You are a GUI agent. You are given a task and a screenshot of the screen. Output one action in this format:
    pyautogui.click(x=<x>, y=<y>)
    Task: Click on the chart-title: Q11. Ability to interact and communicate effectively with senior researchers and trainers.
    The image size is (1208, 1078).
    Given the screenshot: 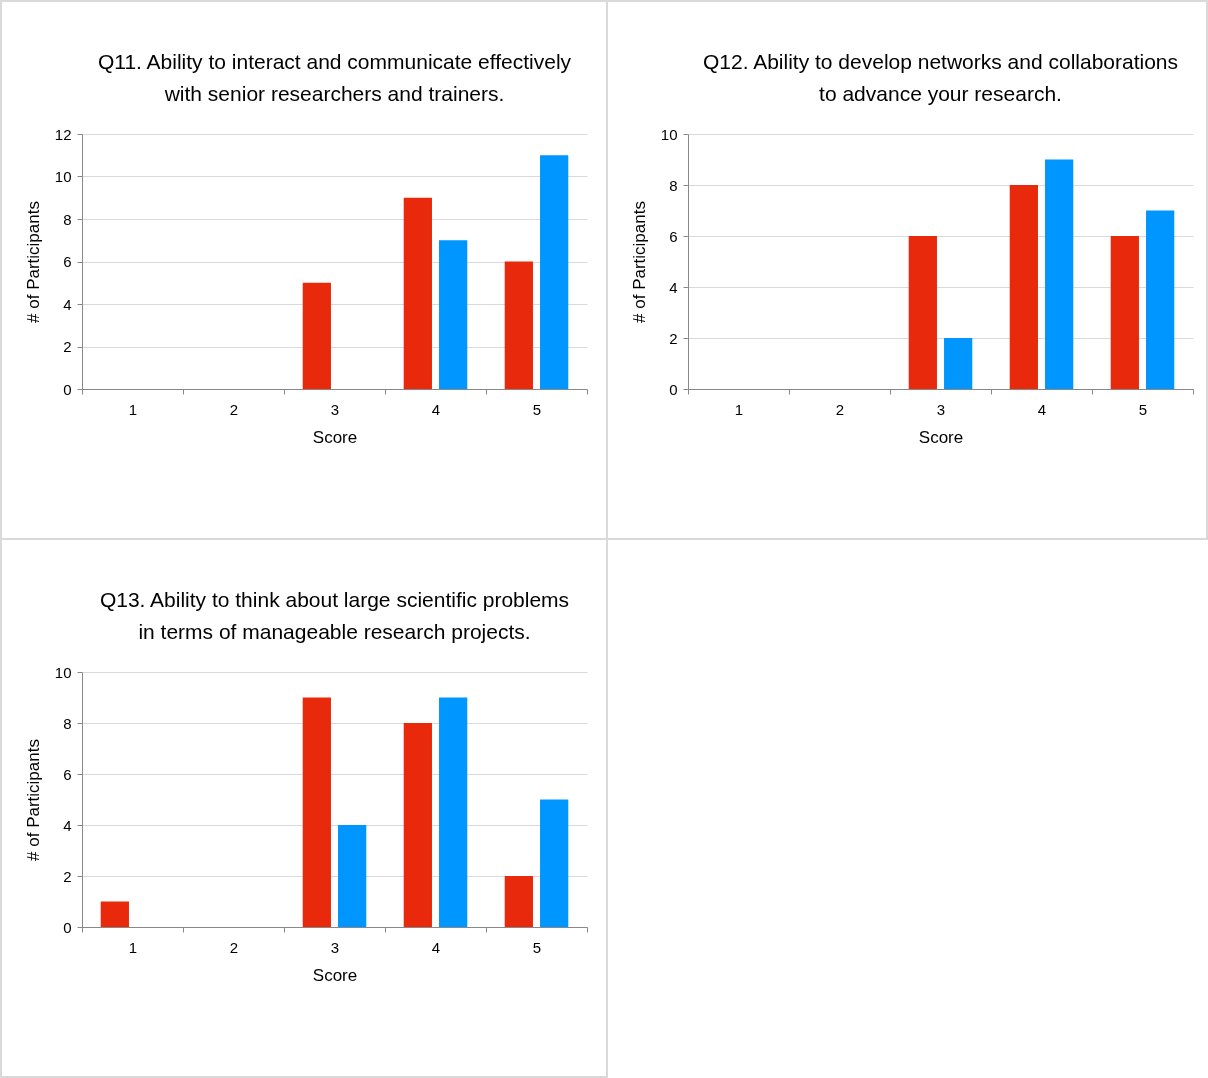 What is the action you would take?
    pyautogui.click(x=334, y=77)
    